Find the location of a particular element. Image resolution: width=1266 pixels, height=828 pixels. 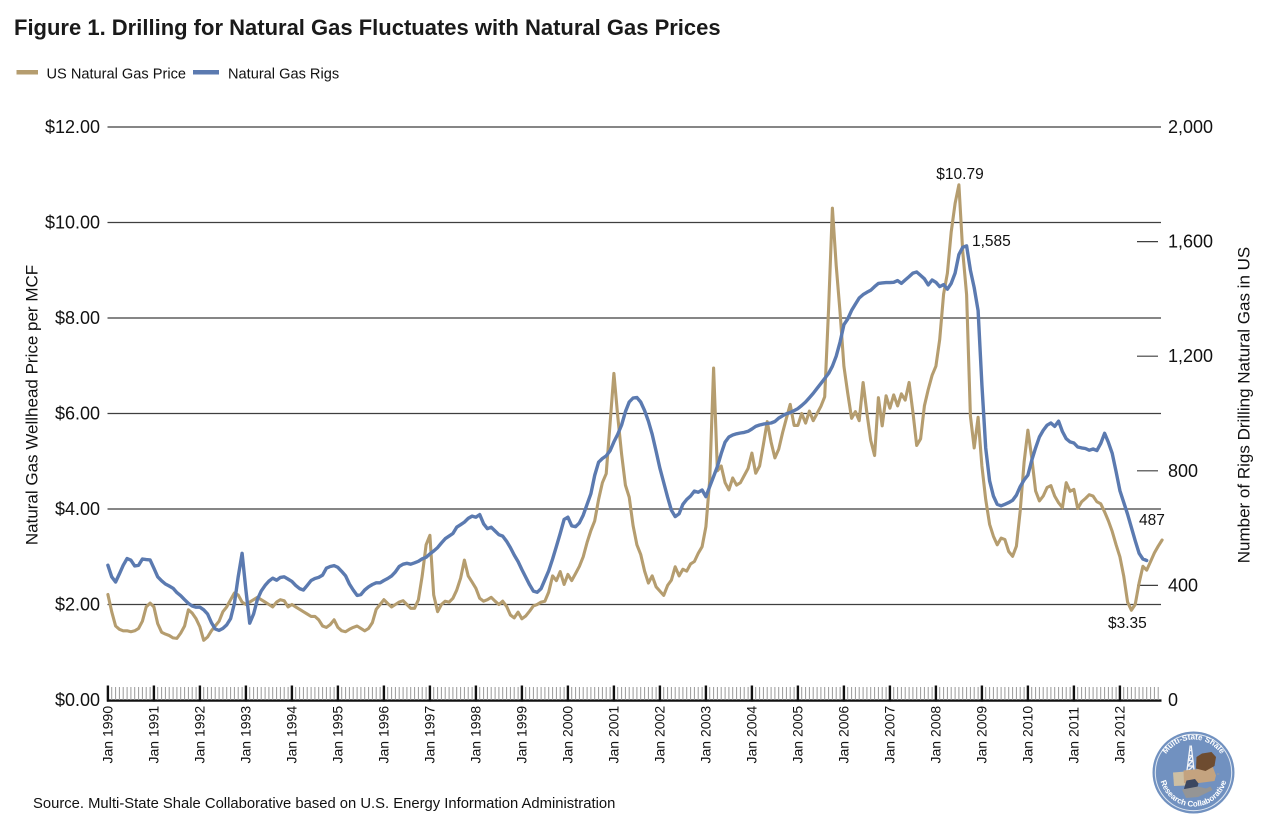

svg-text: Jan 1992 is located at coordinates (199, 735).